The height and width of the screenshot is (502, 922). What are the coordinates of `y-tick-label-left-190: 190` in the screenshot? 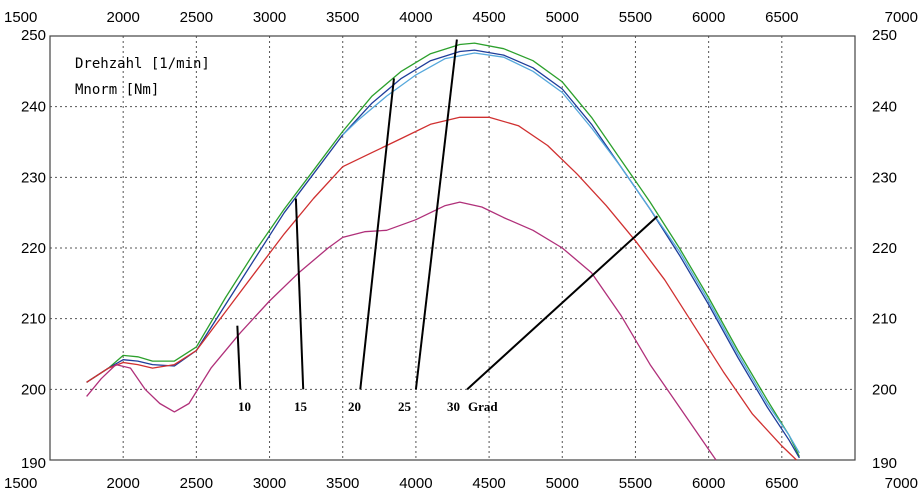 It's located at (33, 463).